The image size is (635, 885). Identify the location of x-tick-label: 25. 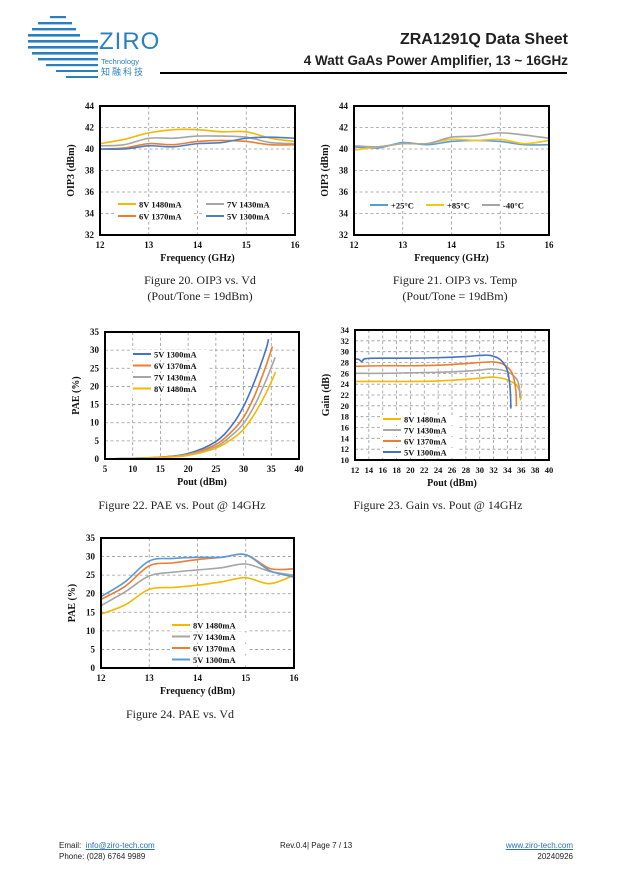
(216, 469).